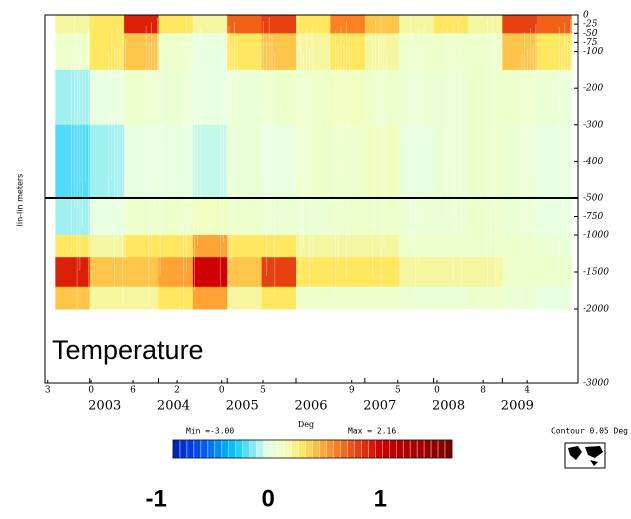 The image size is (631, 519). What do you see at coordinates (593, 162) in the screenshot?
I see `y-tick-label: -400` at bounding box center [593, 162].